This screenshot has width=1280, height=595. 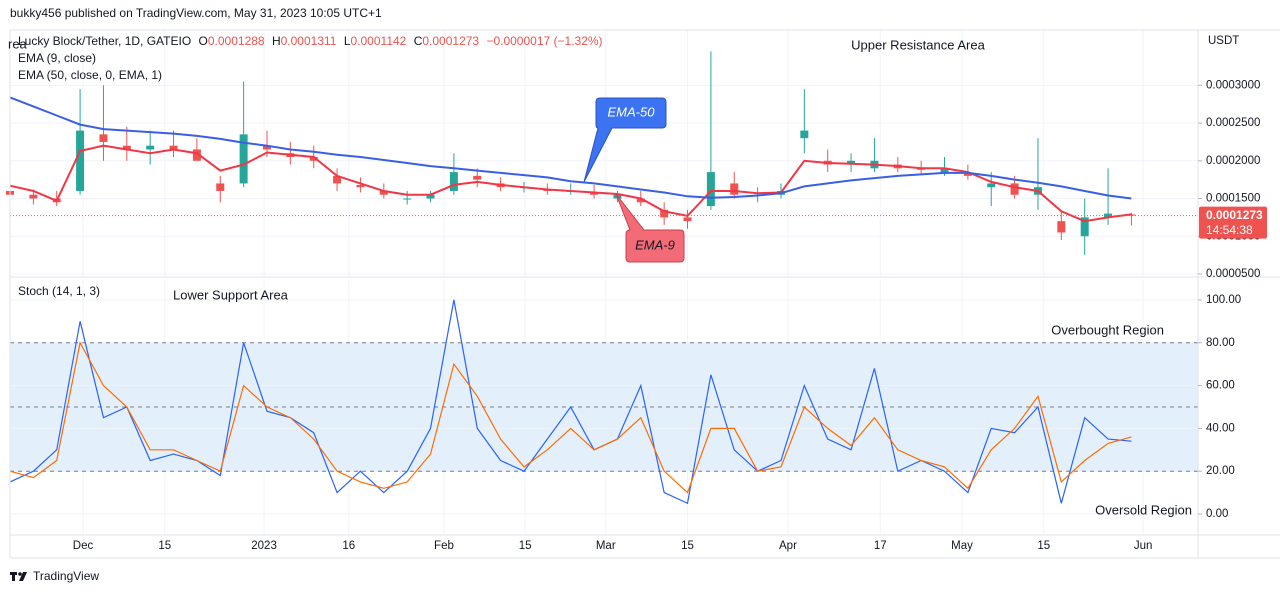 What do you see at coordinates (57, 58) in the screenshot?
I see `legend-entry: EMA (9, close)` at bounding box center [57, 58].